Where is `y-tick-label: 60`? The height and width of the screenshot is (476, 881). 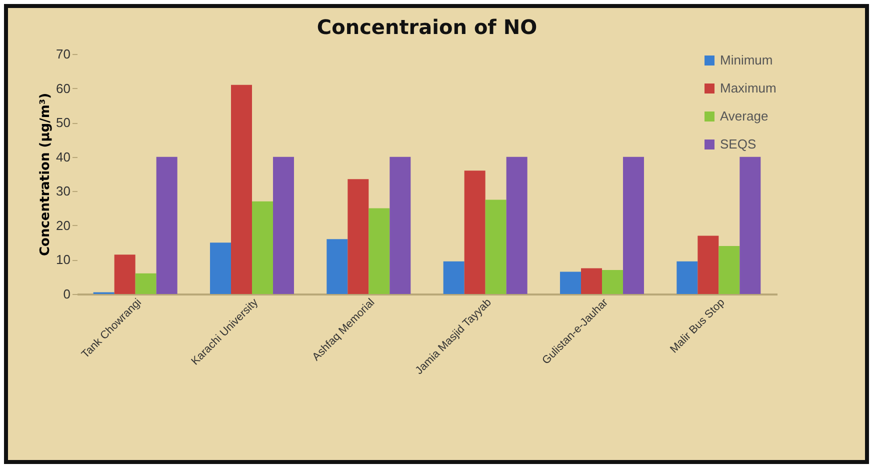
y-tick-label: 60 is located at coordinates (63, 88).